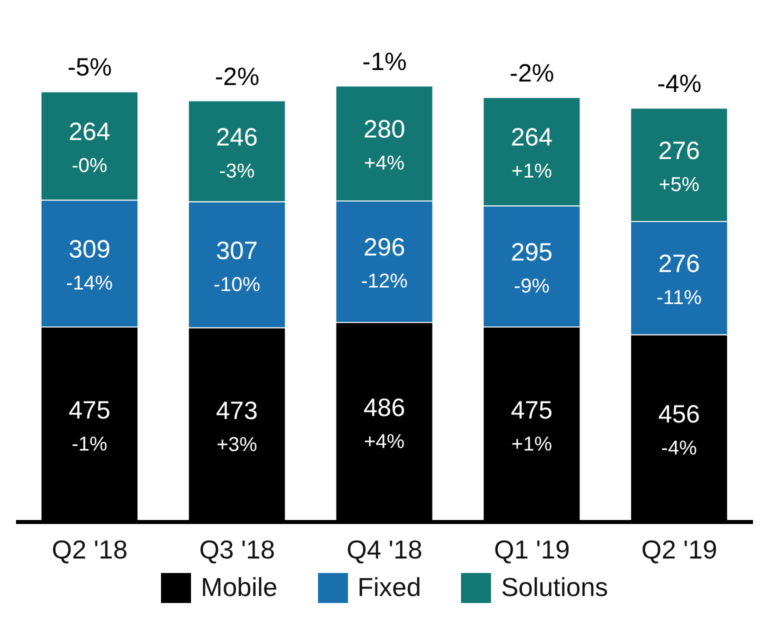 This screenshot has width=769, height=617. What do you see at coordinates (89, 147) in the screenshot?
I see `data-label: 264 -0%` at bounding box center [89, 147].